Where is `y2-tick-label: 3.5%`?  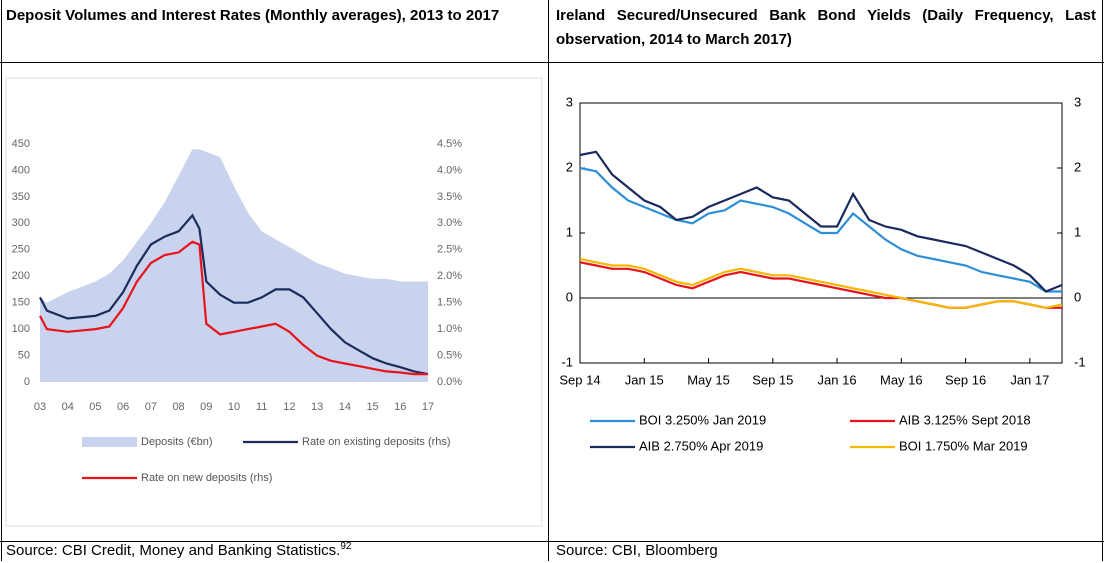 y2-tick-label: 3.5% is located at coordinates (449, 197).